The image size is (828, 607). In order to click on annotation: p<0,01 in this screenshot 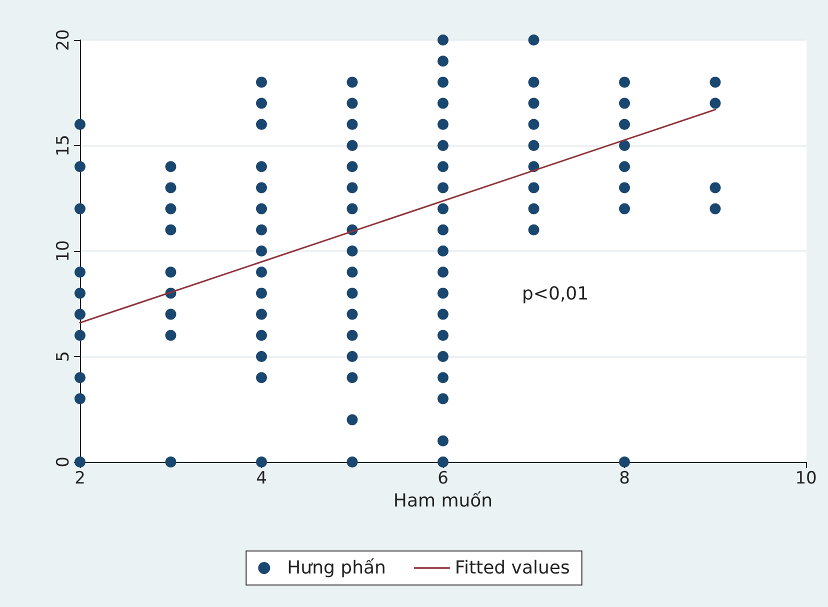, I will do `click(555, 294)`.